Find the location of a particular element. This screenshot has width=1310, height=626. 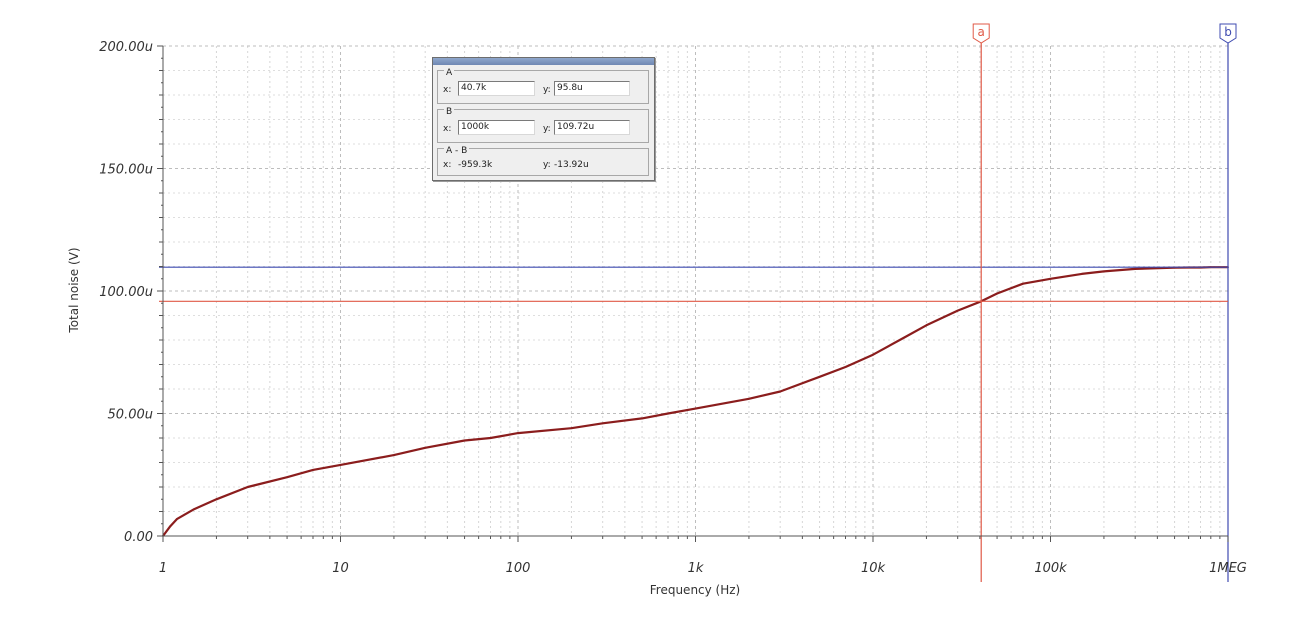

cursor-b-x-label: x: is located at coordinates (447, 129).